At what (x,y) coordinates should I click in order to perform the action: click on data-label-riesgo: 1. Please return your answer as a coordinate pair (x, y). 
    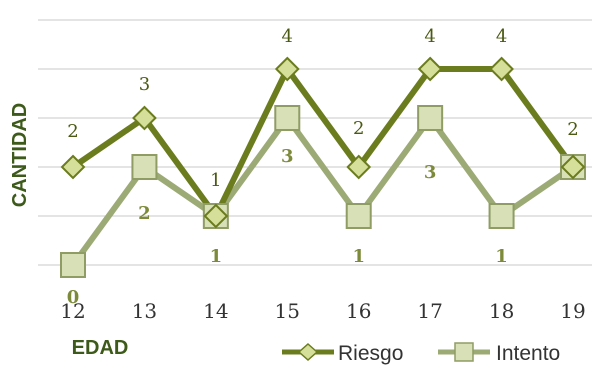
    Looking at the image, I should click on (215, 180).